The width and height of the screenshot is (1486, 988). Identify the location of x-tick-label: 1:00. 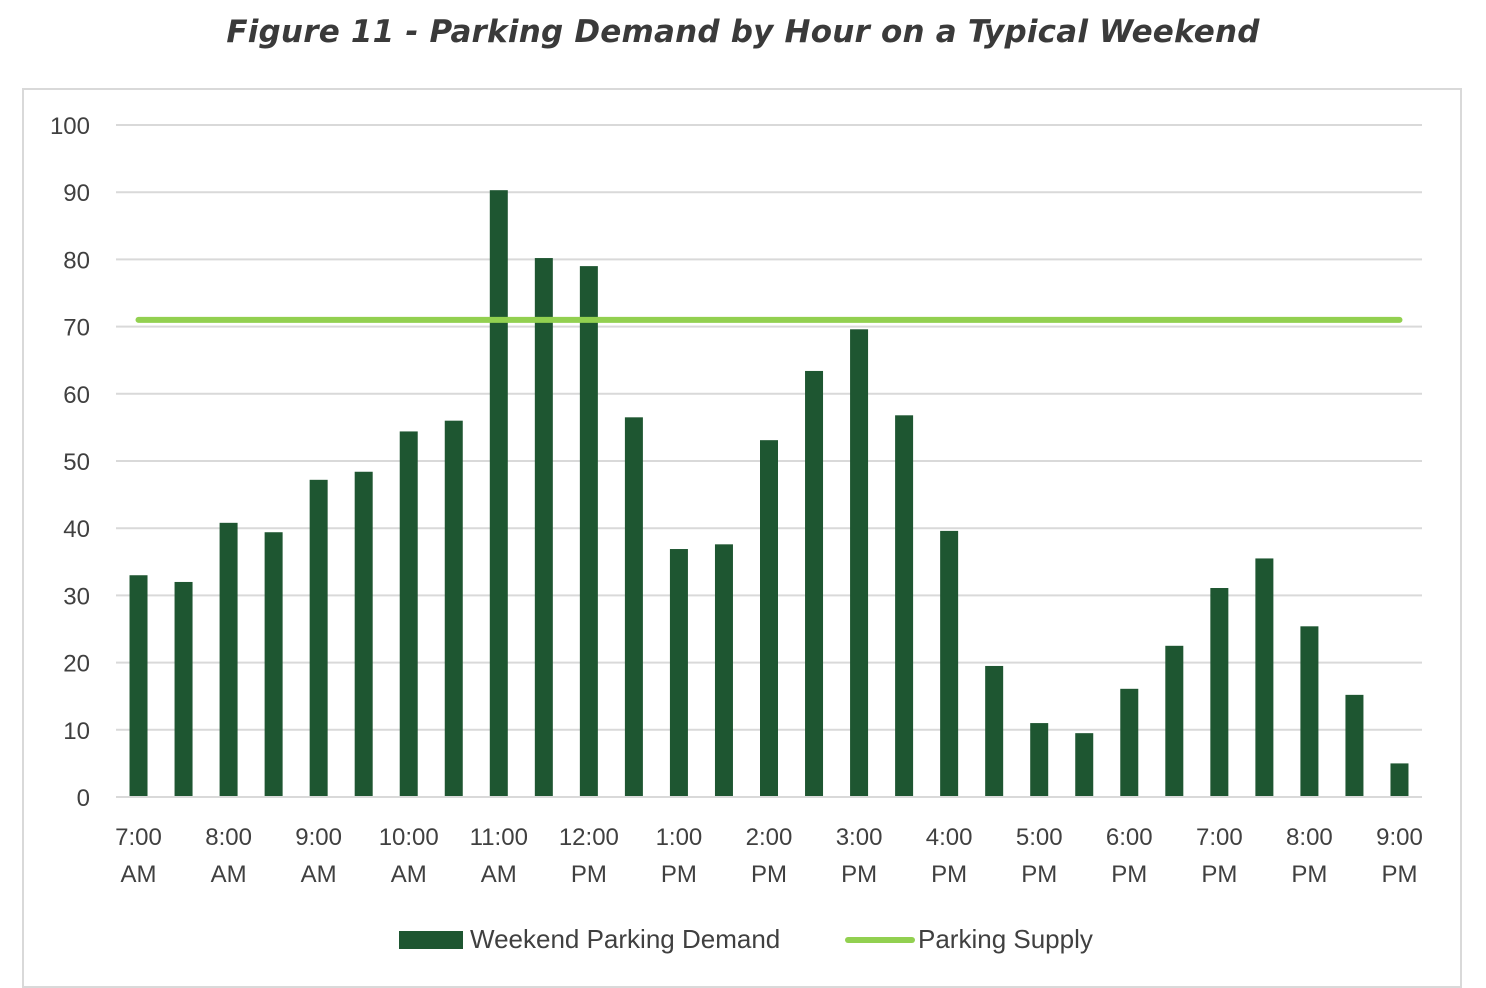
(679, 837).